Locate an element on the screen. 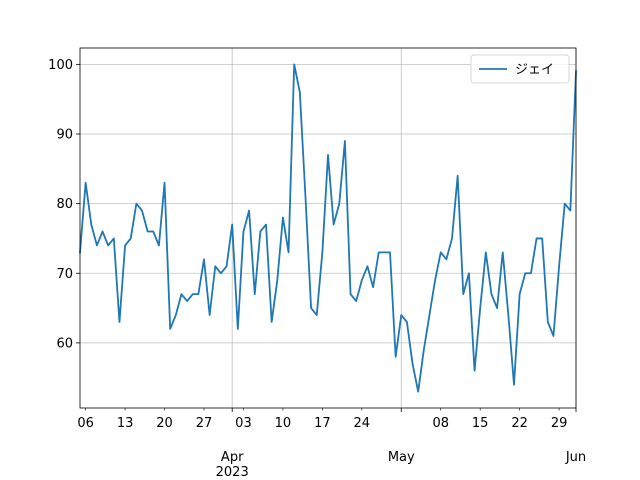 This screenshot has height=480, width=640. x-major-tick-label: May is located at coordinates (401, 457).